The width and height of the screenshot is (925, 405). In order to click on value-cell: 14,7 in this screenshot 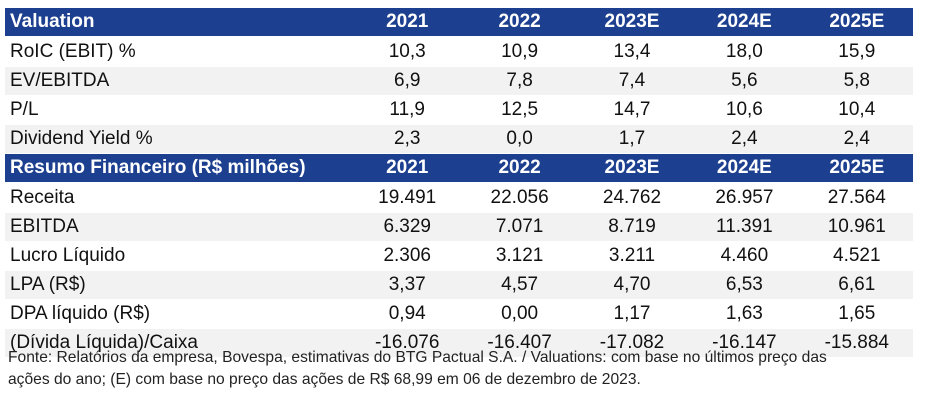, I will do `click(632, 110)`.